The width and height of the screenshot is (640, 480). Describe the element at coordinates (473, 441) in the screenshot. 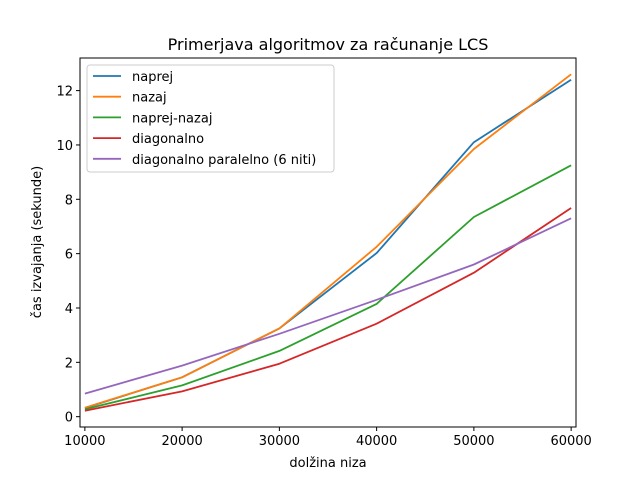

I see `x-tick-label: 50000` at that location.